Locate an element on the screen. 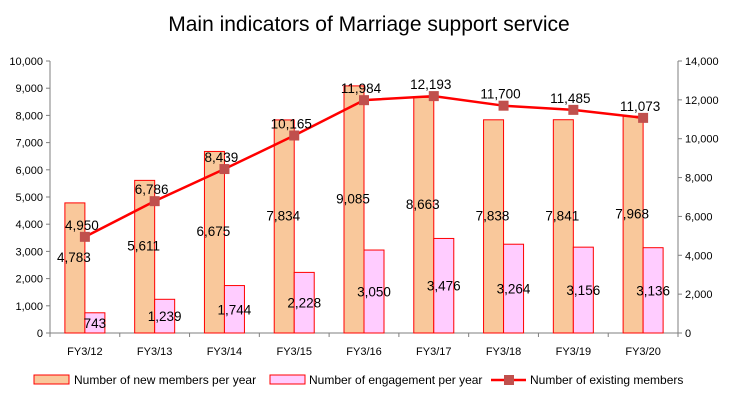 The image size is (738, 400). right-tick-label: 6,000 is located at coordinates (699, 217).